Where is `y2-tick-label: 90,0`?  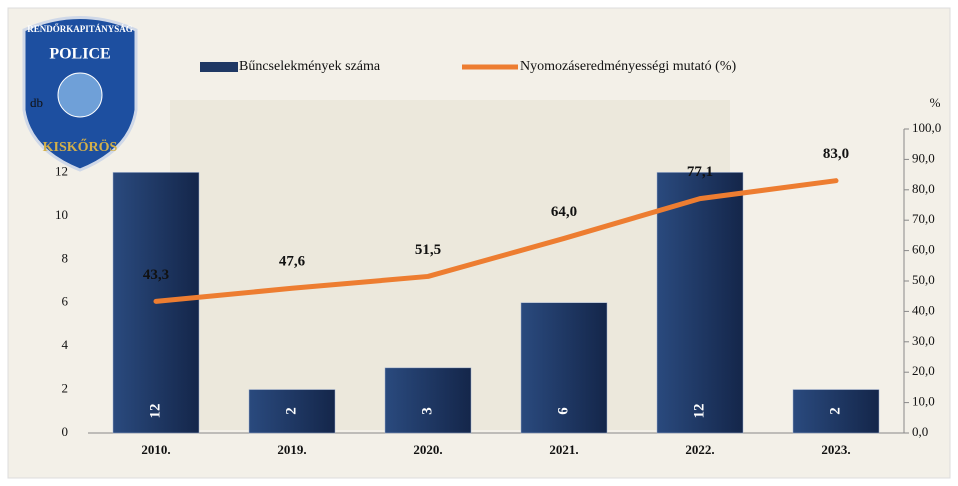
y2-tick-label: 90,0 is located at coordinates (923, 157).